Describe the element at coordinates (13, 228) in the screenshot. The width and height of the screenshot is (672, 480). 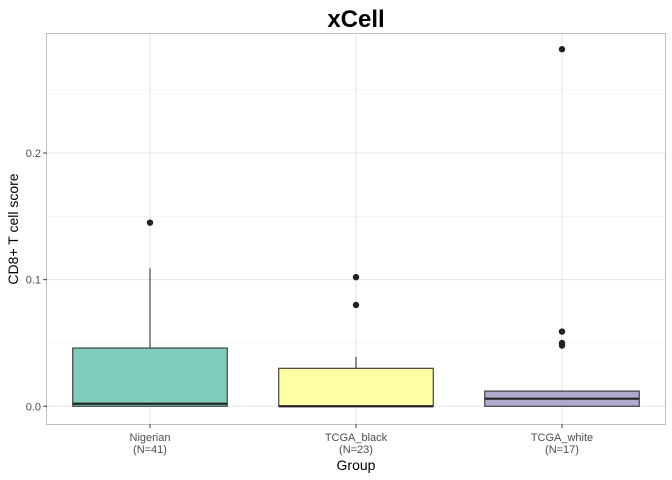
I see `y-axis-label: CD8+ T cell score` at that location.